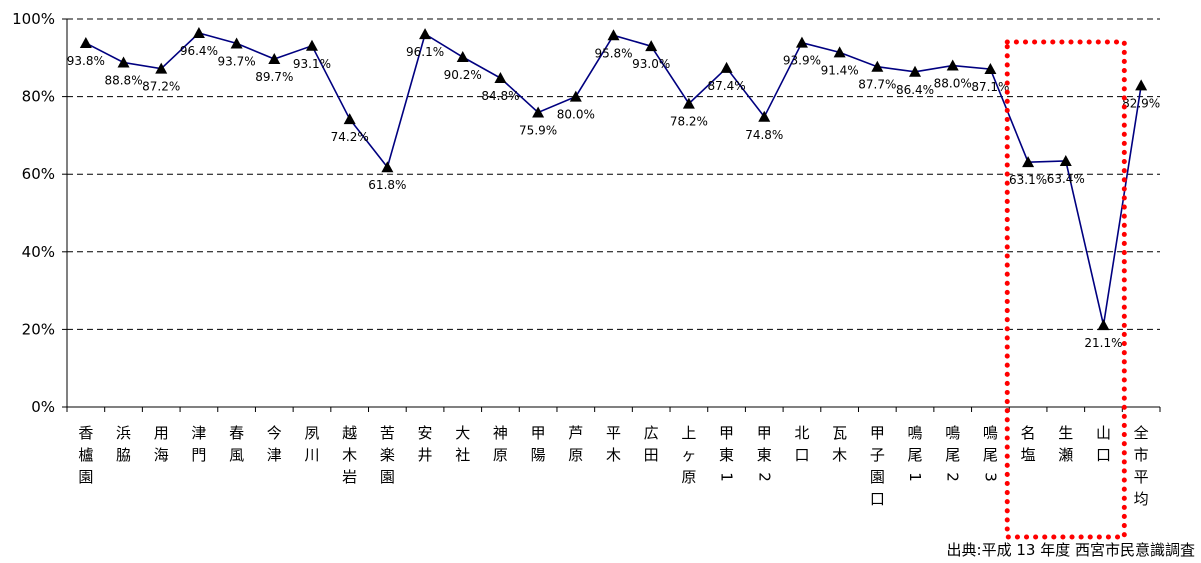 The height and width of the screenshot is (563, 1201). I want to click on data-label: 91.4%, so click(840, 70).